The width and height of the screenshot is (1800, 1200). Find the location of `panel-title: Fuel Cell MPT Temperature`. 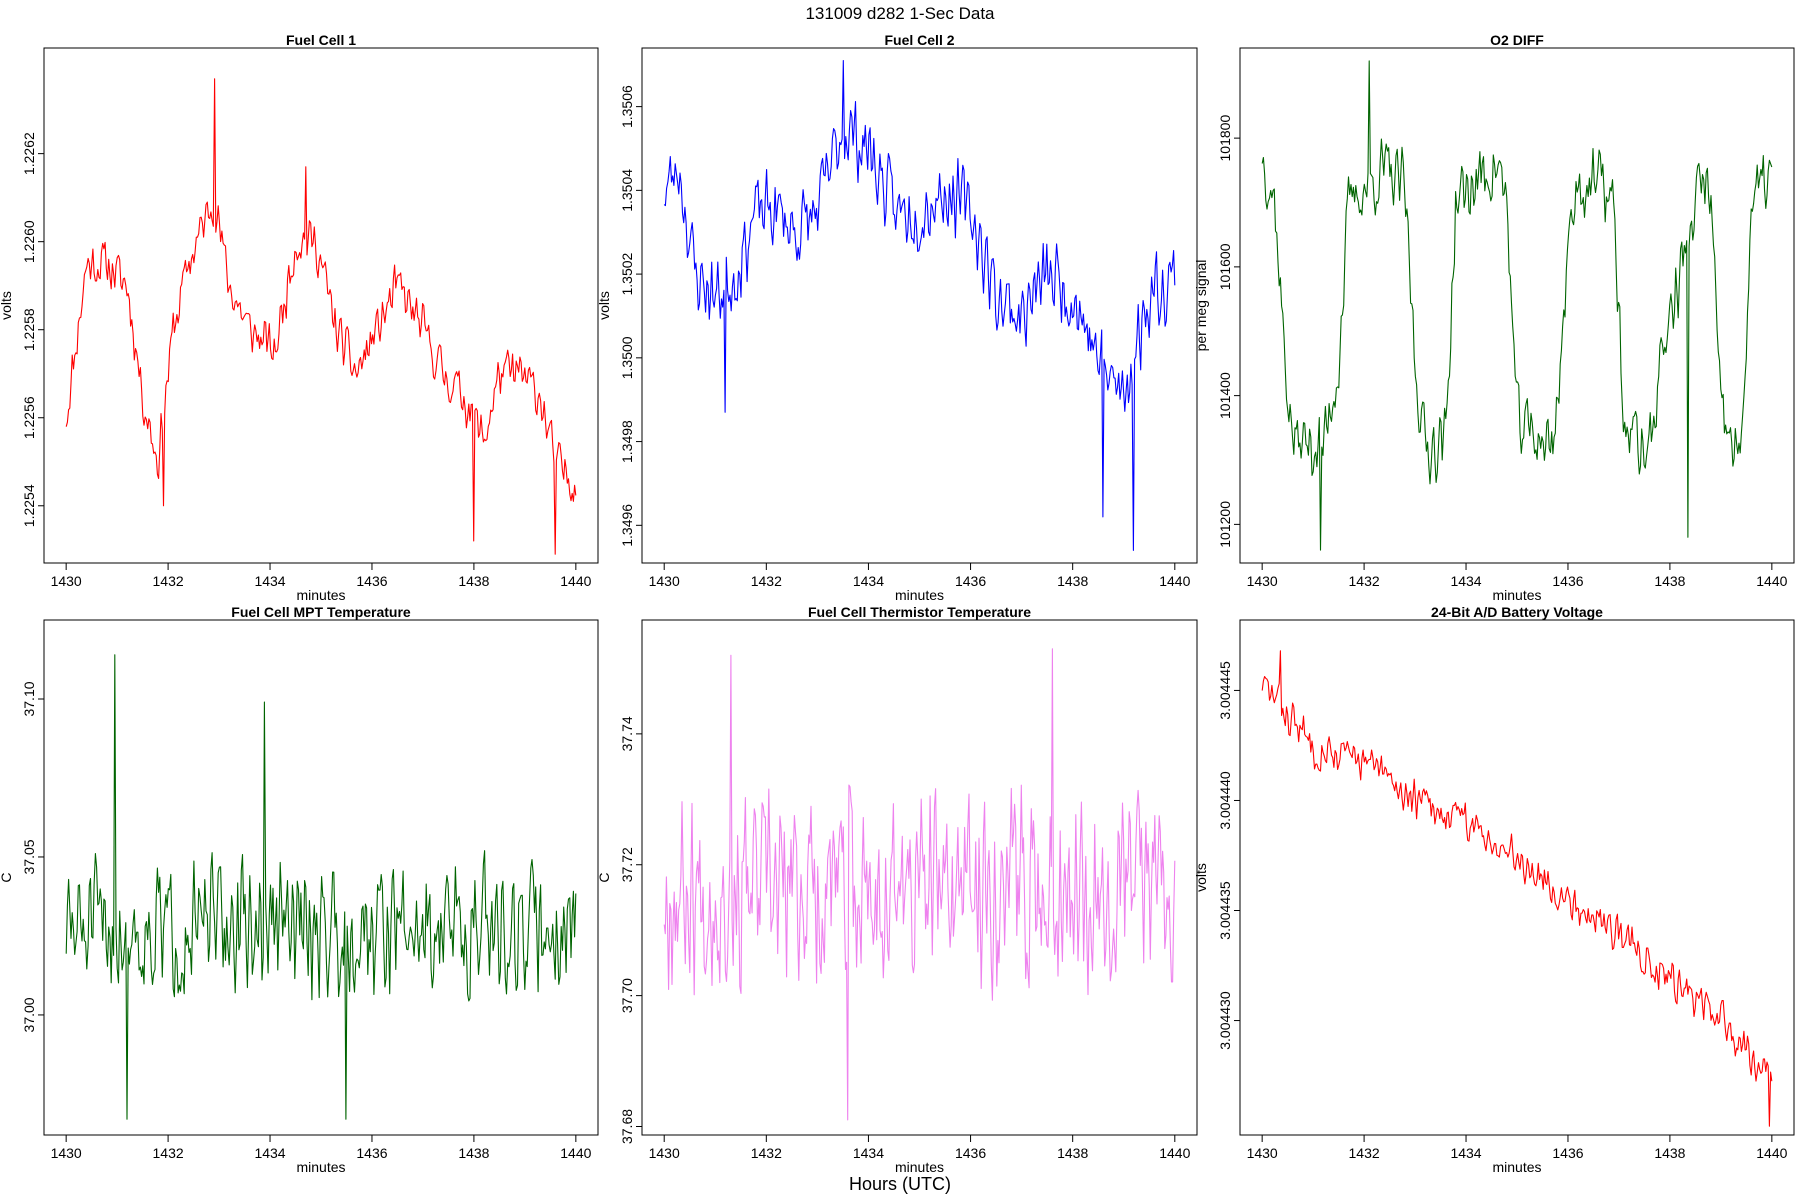

panel-title: Fuel Cell MPT Temperature is located at coordinates (321, 612).